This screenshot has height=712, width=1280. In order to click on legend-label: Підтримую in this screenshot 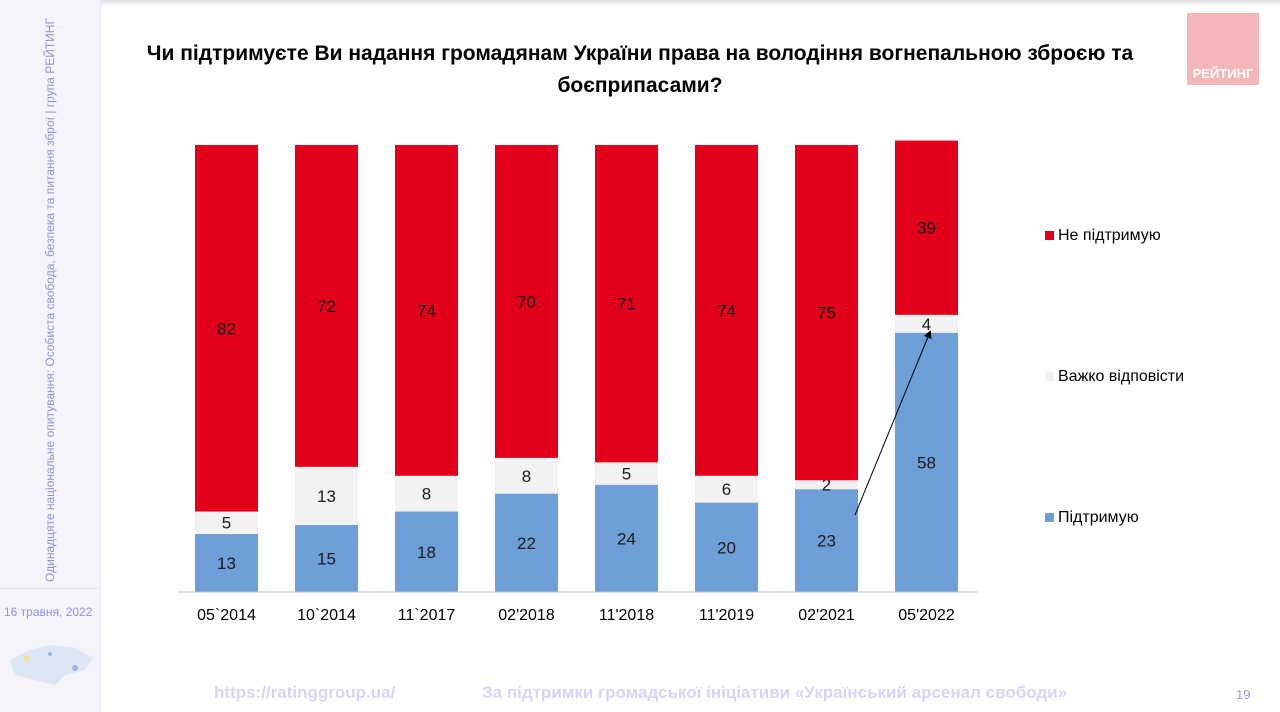, I will do `click(1098, 517)`.